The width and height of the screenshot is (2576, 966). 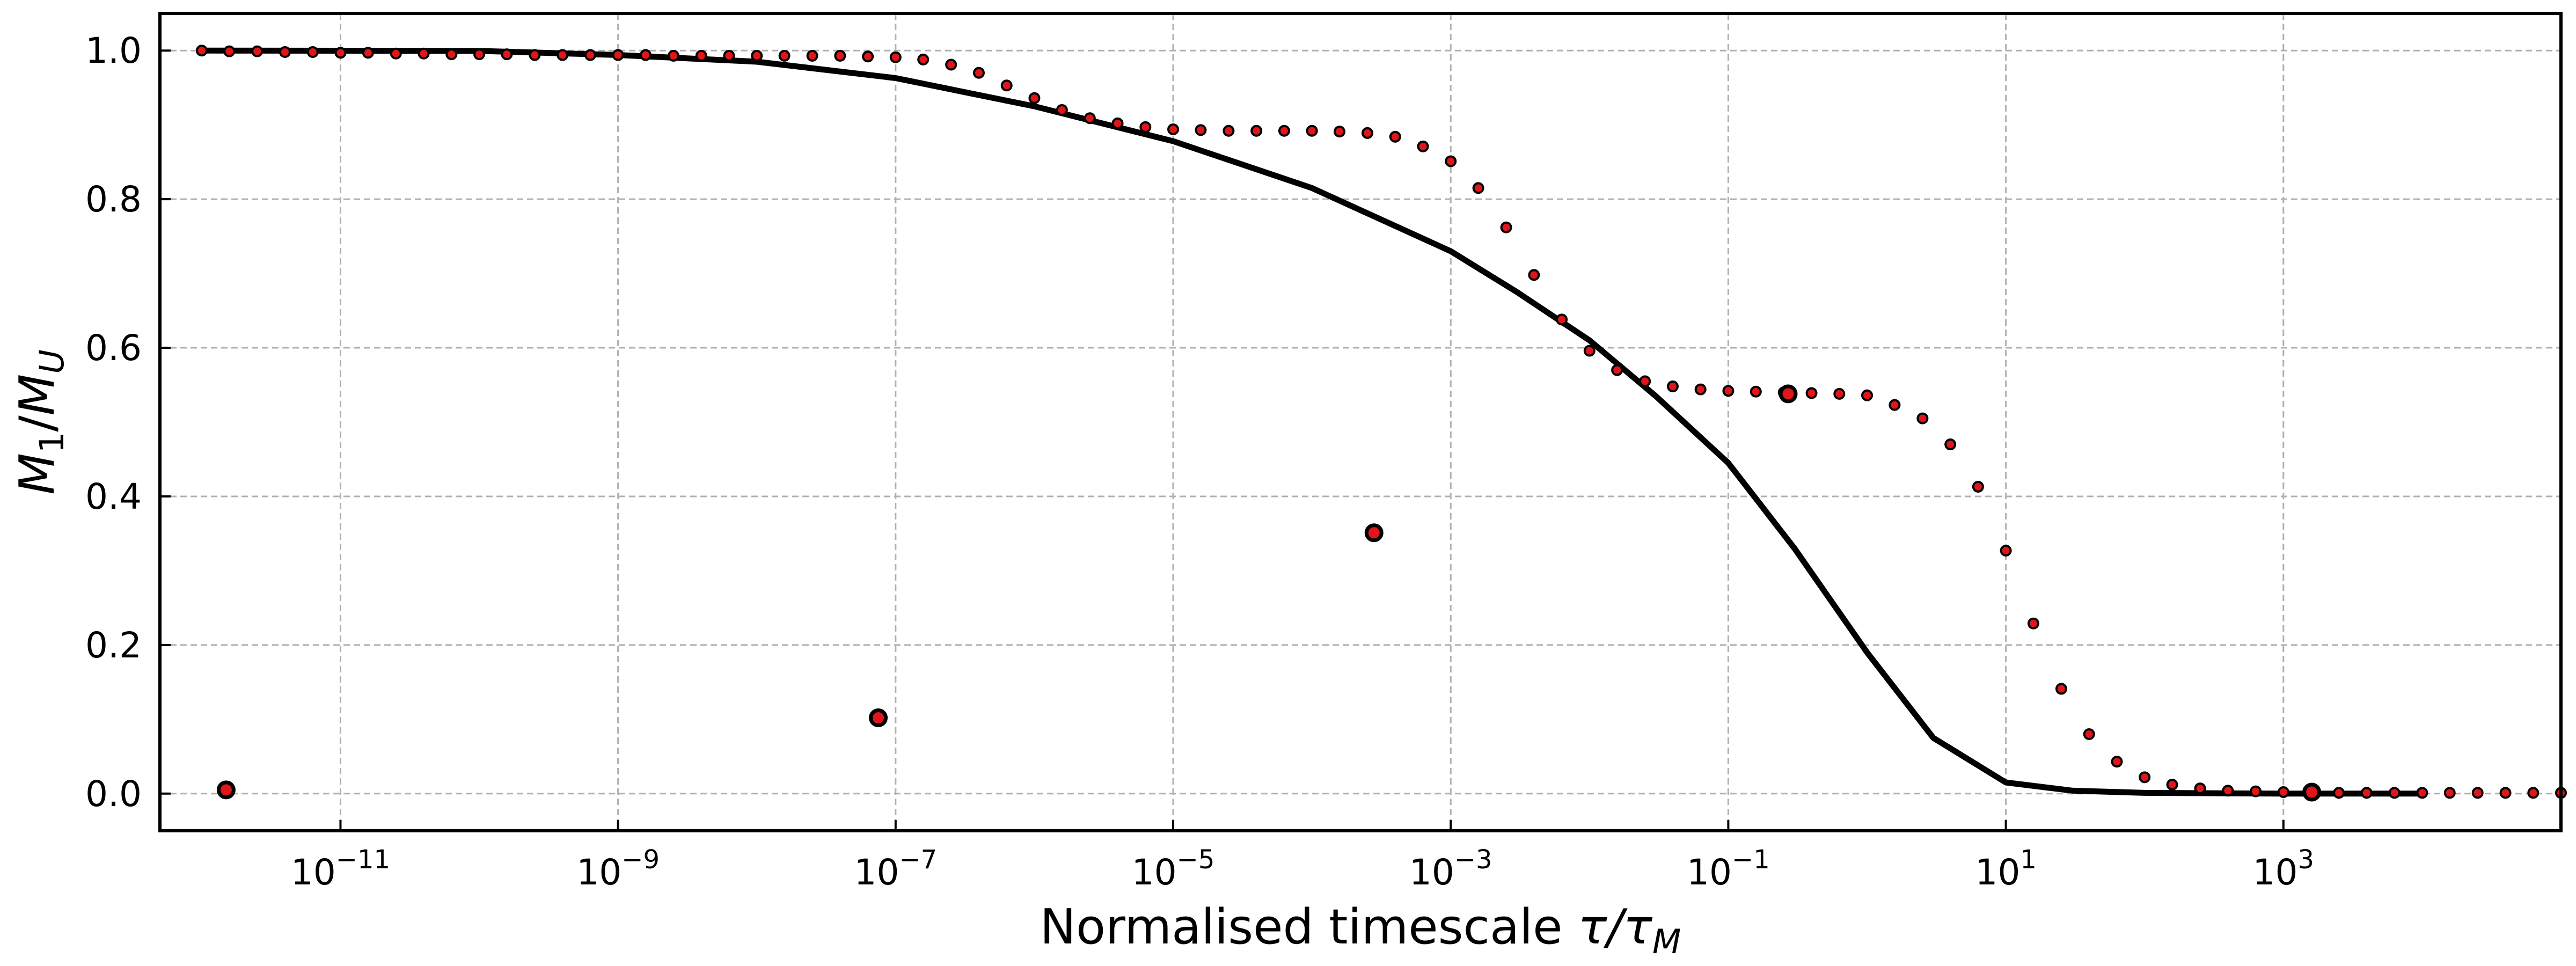 What do you see at coordinates (1173, 869) in the screenshot?
I see `x-tick-label: 10⁻⁵` at bounding box center [1173, 869].